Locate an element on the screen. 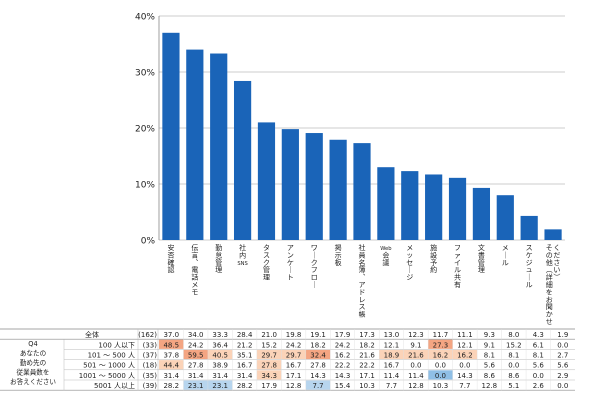 Image resolution: width=590 pixels, height=404 pixels. table-value: 5.1 is located at coordinates (513, 386).